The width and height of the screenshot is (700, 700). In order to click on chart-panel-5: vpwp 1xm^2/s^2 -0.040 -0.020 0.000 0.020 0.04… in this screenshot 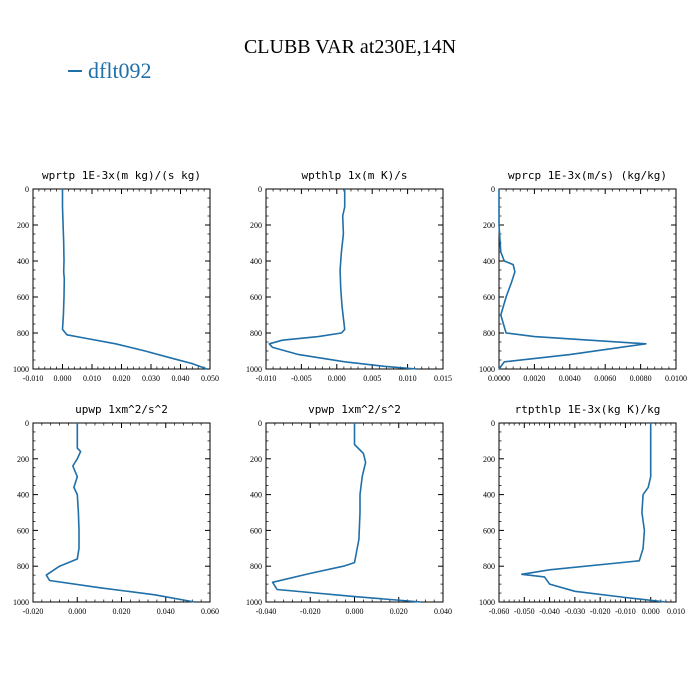, I will do `click(349, 509)`.